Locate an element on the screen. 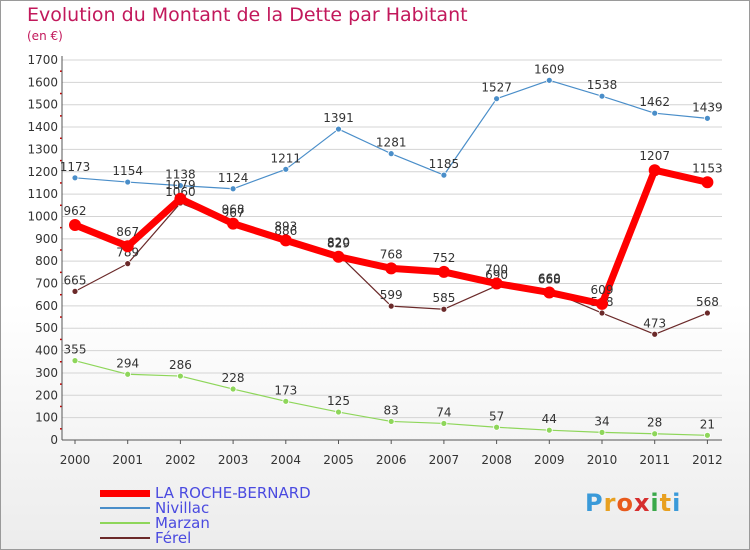 The height and width of the screenshot is (550, 750). data-label-f-rel: 690 is located at coordinates (496, 275).